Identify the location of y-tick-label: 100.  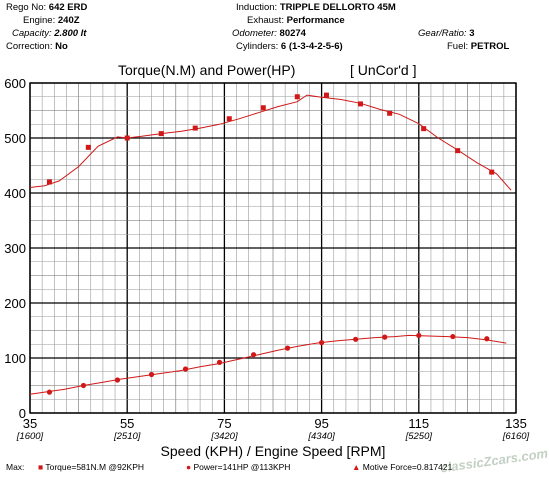
(15, 358).